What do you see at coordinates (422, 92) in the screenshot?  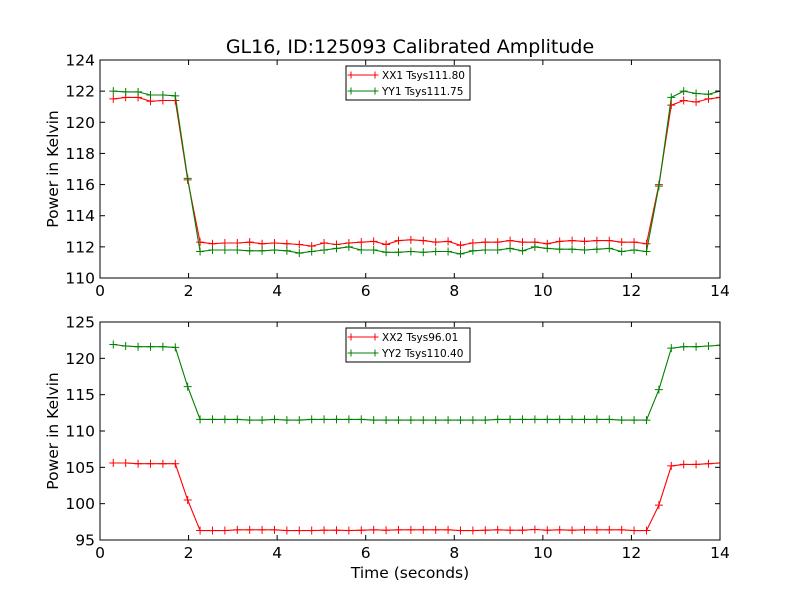 I see `legend-label: YY1 Tsys111.75` at bounding box center [422, 92].